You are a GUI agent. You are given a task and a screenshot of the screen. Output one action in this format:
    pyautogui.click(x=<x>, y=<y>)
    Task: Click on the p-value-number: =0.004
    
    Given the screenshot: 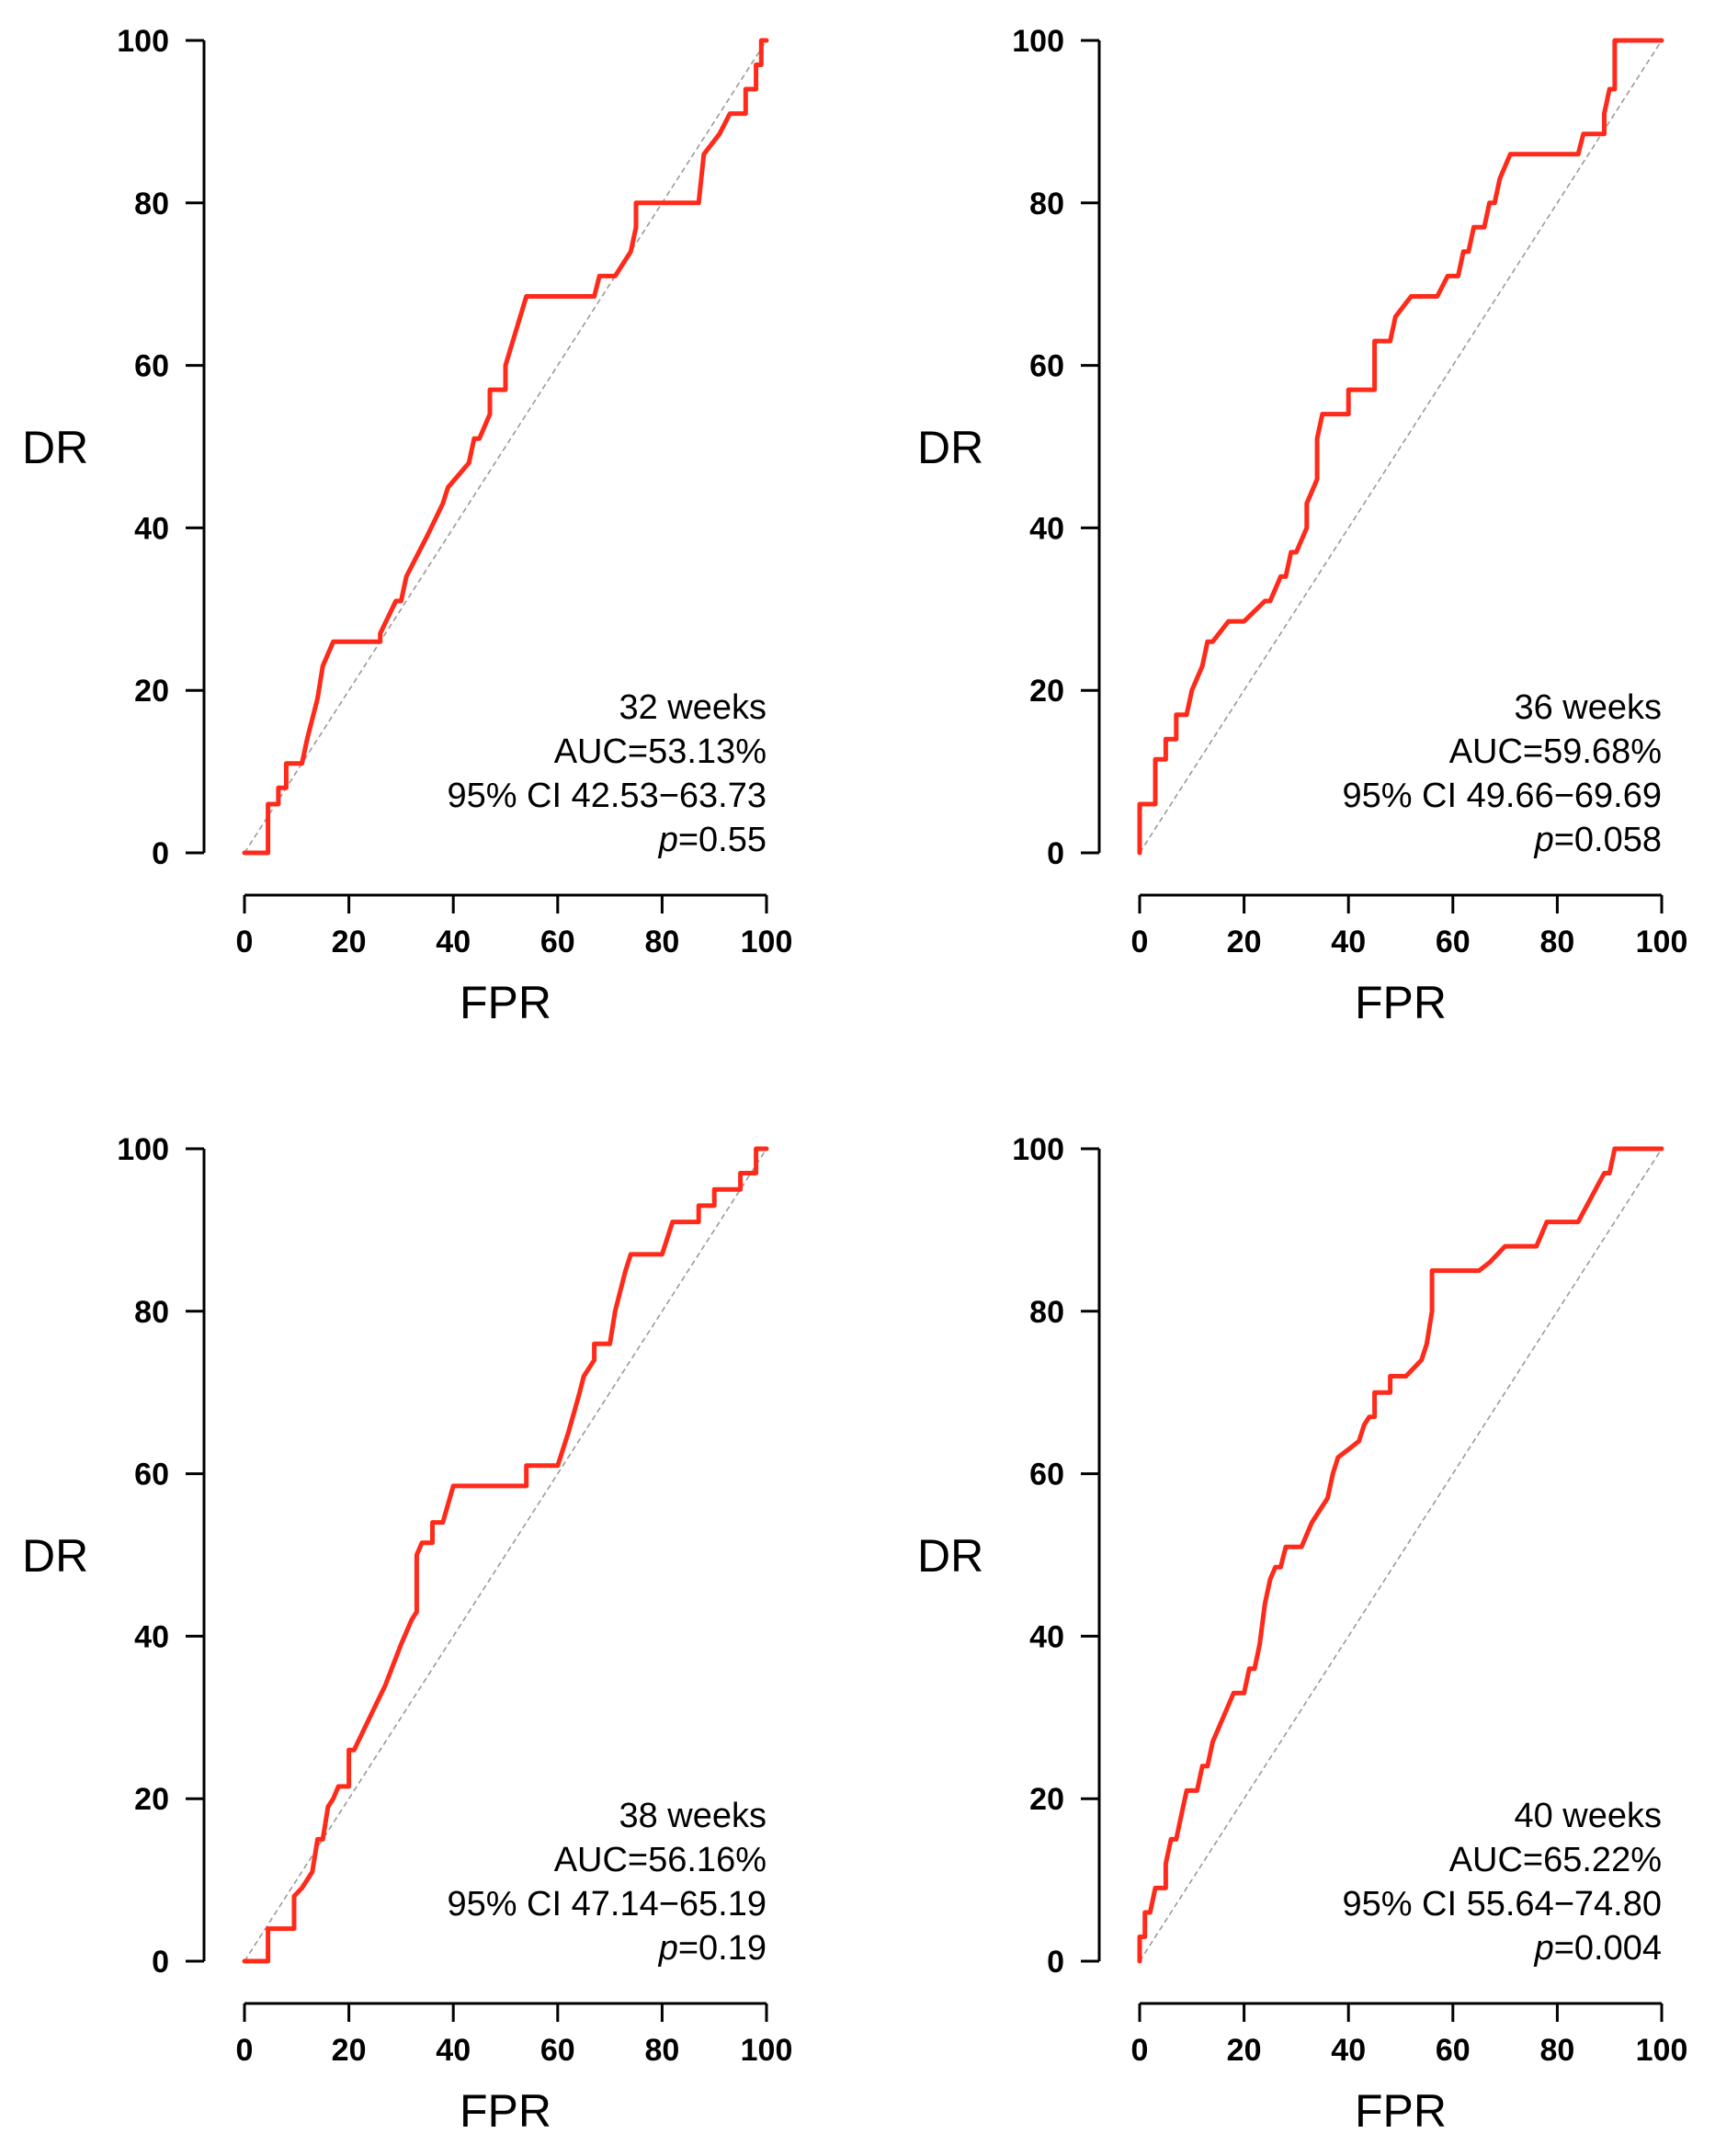 What is the action you would take?
    pyautogui.click(x=1608, y=1948)
    